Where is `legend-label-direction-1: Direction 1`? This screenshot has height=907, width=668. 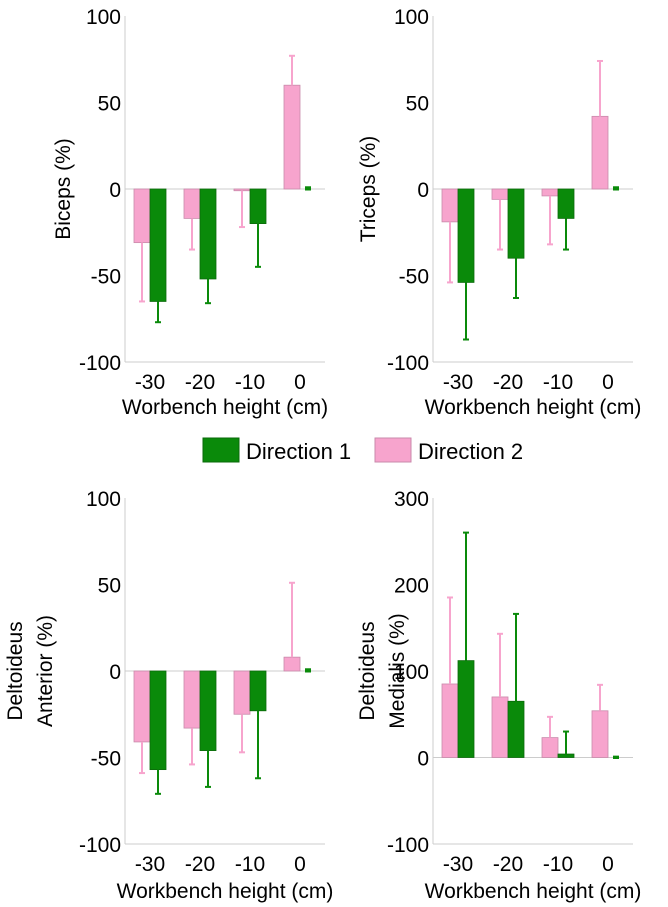 legend-label-direction-1: Direction 1 is located at coordinates (298, 451).